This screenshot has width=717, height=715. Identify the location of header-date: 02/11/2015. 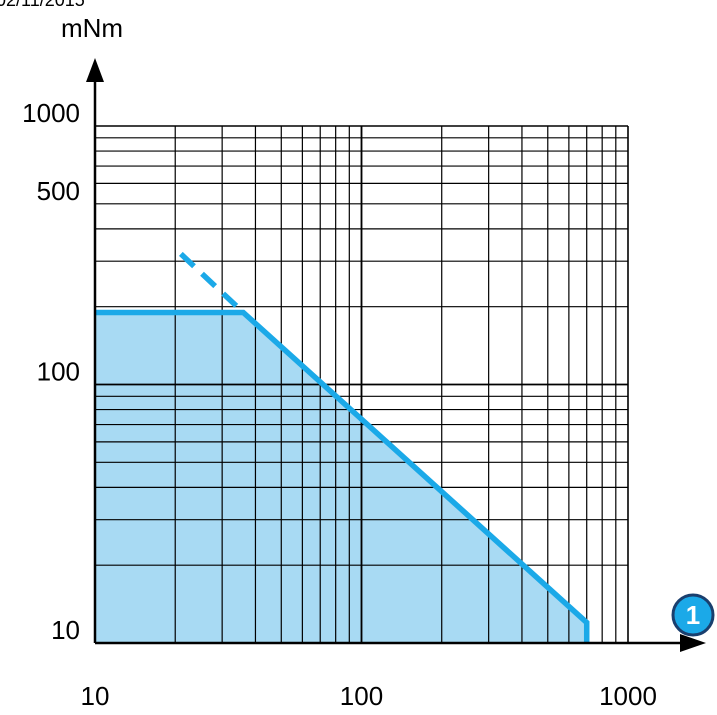
(42, 5).